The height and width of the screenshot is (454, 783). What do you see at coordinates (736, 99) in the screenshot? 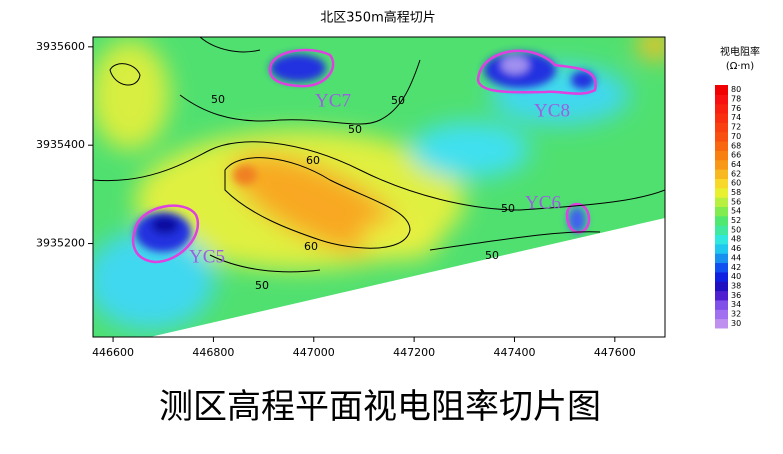
I see `colorbar-label: 78` at bounding box center [736, 99].